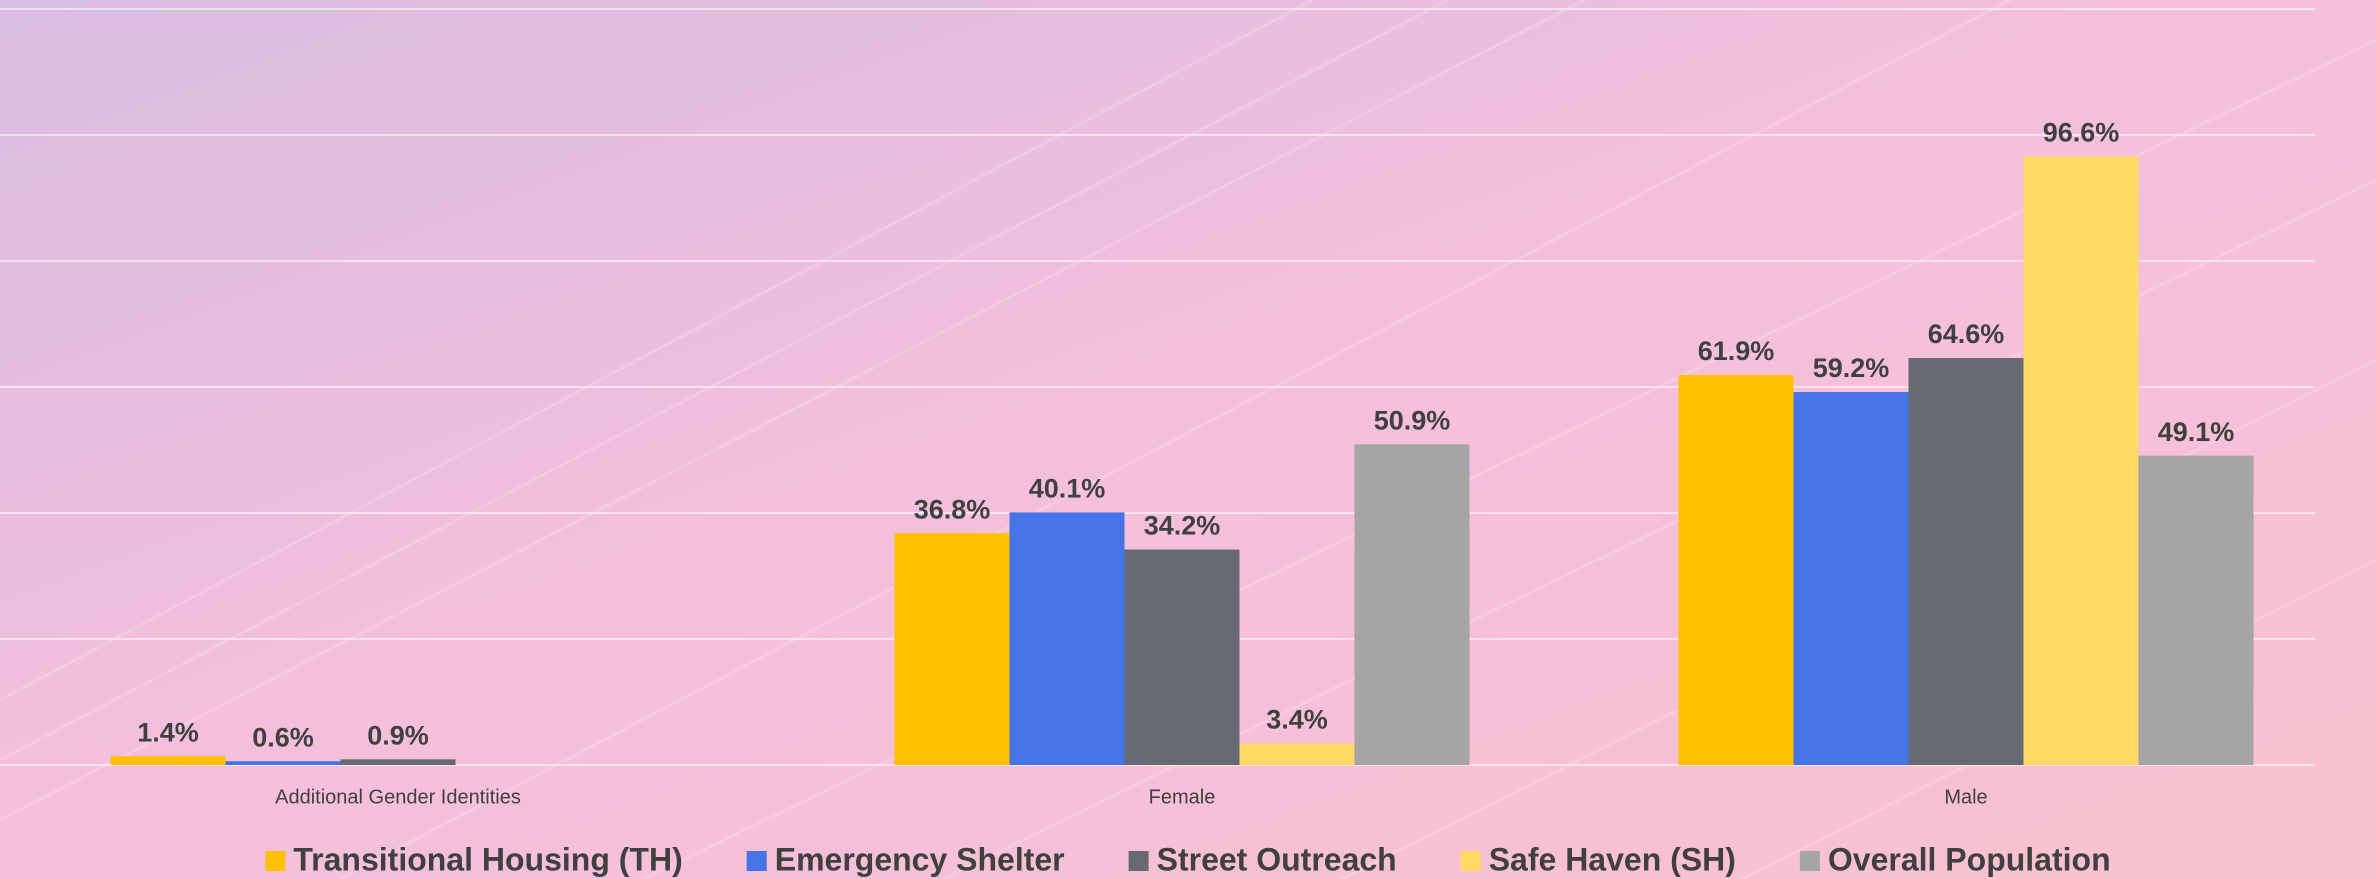  I want to click on data-label: 0.9%, so click(398, 735).